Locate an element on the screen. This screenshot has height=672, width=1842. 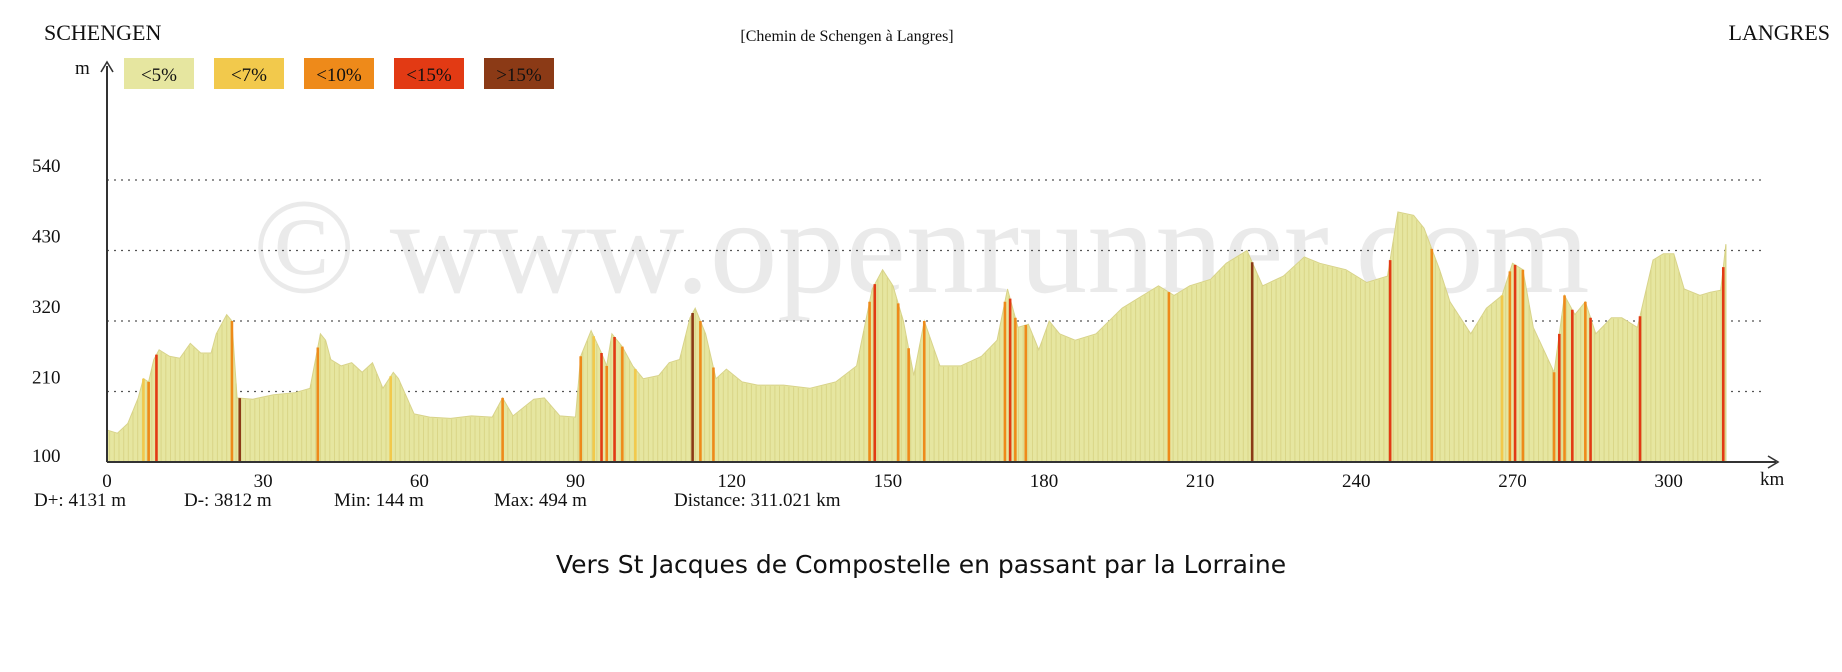
min-altitude: Min: 144 m is located at coordinates (379, 500).